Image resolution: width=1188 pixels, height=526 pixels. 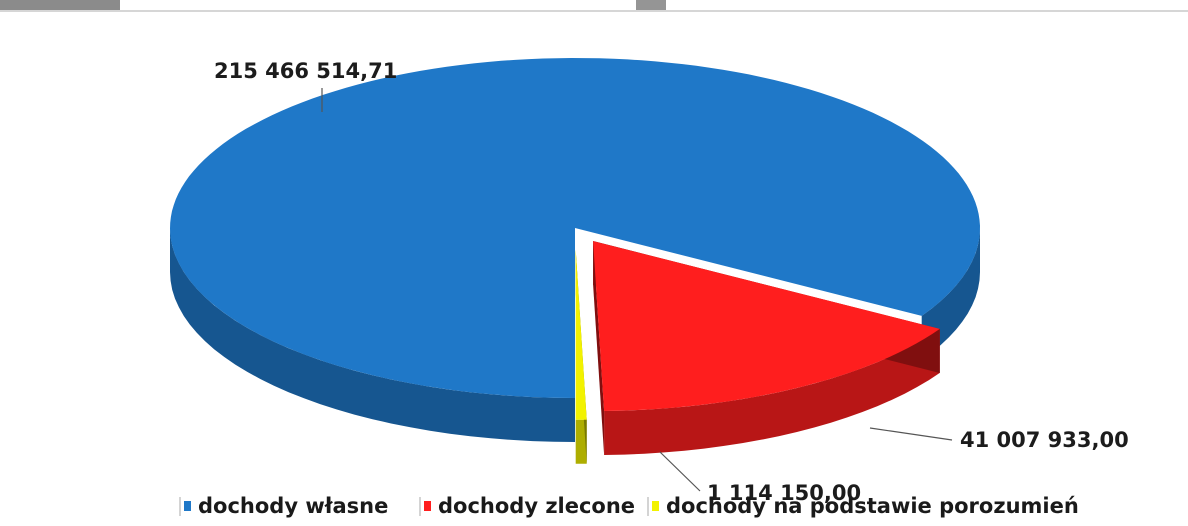 I want to click on legend-item-1: dochody zlecone, so click(x=527, y=506).